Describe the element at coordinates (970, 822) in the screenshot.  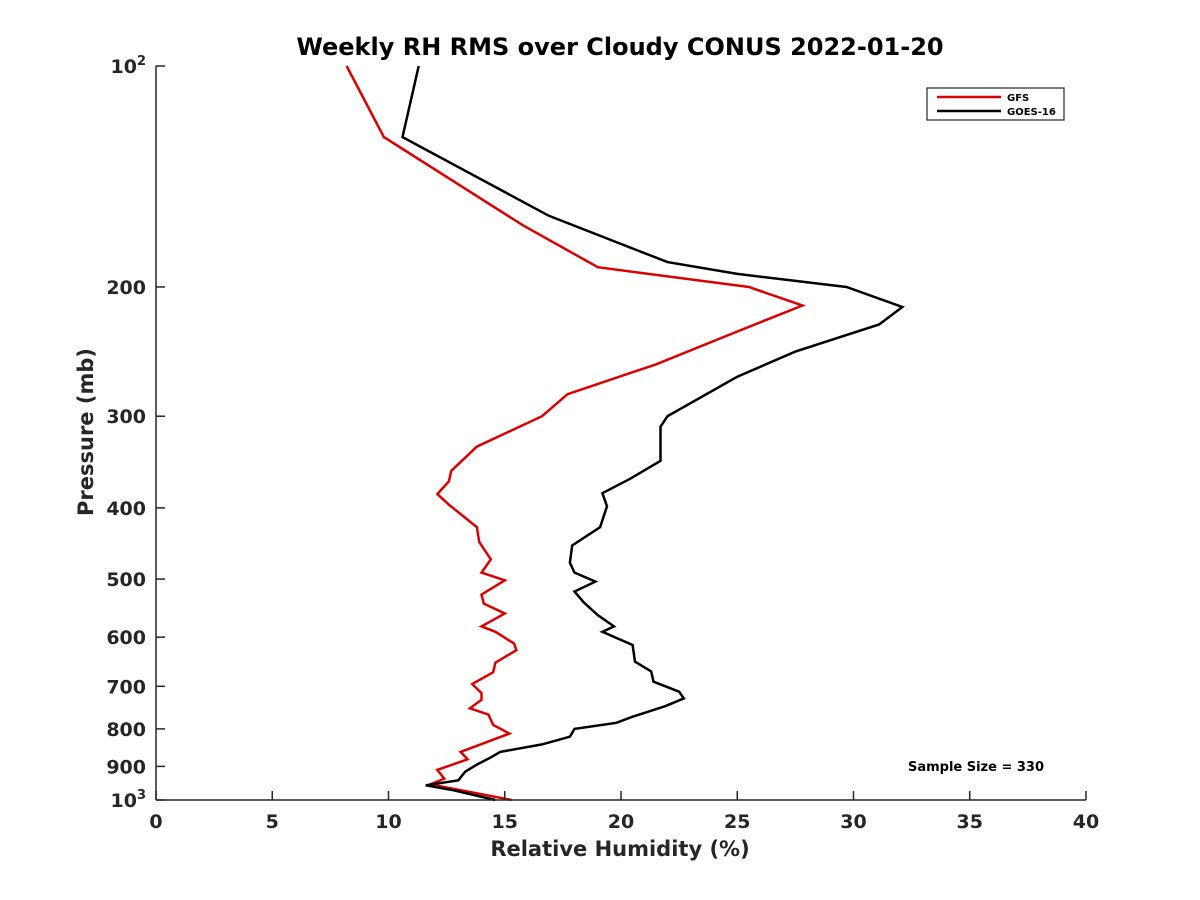
I see `x-tick-label: 35` at that location.